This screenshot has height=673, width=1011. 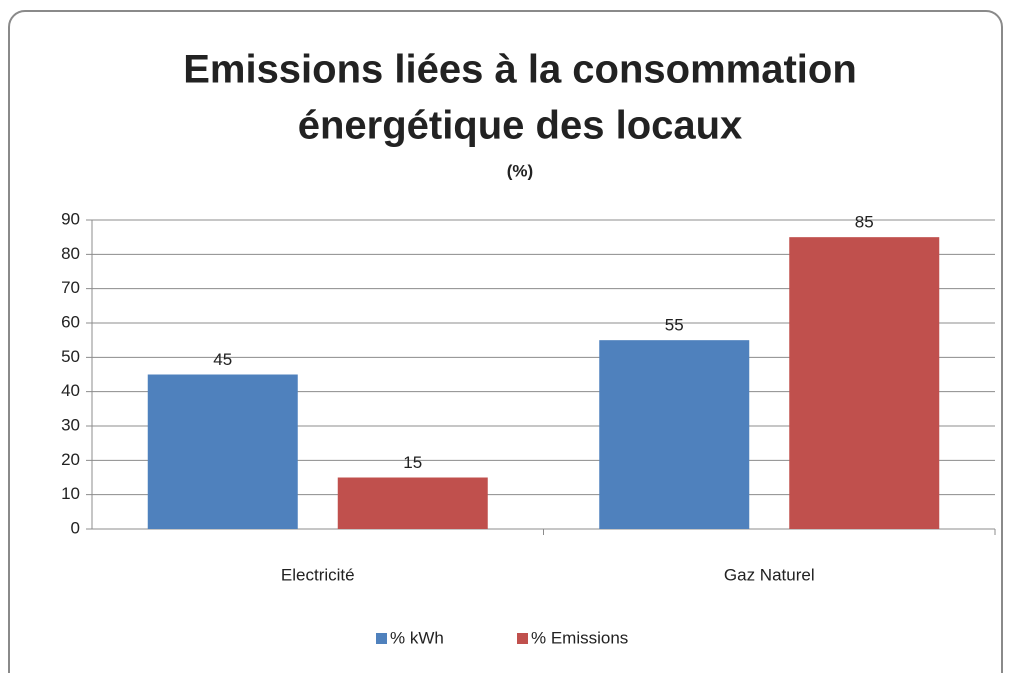 I want to click on y-tick-label: 10, so click(x=70, y=493).